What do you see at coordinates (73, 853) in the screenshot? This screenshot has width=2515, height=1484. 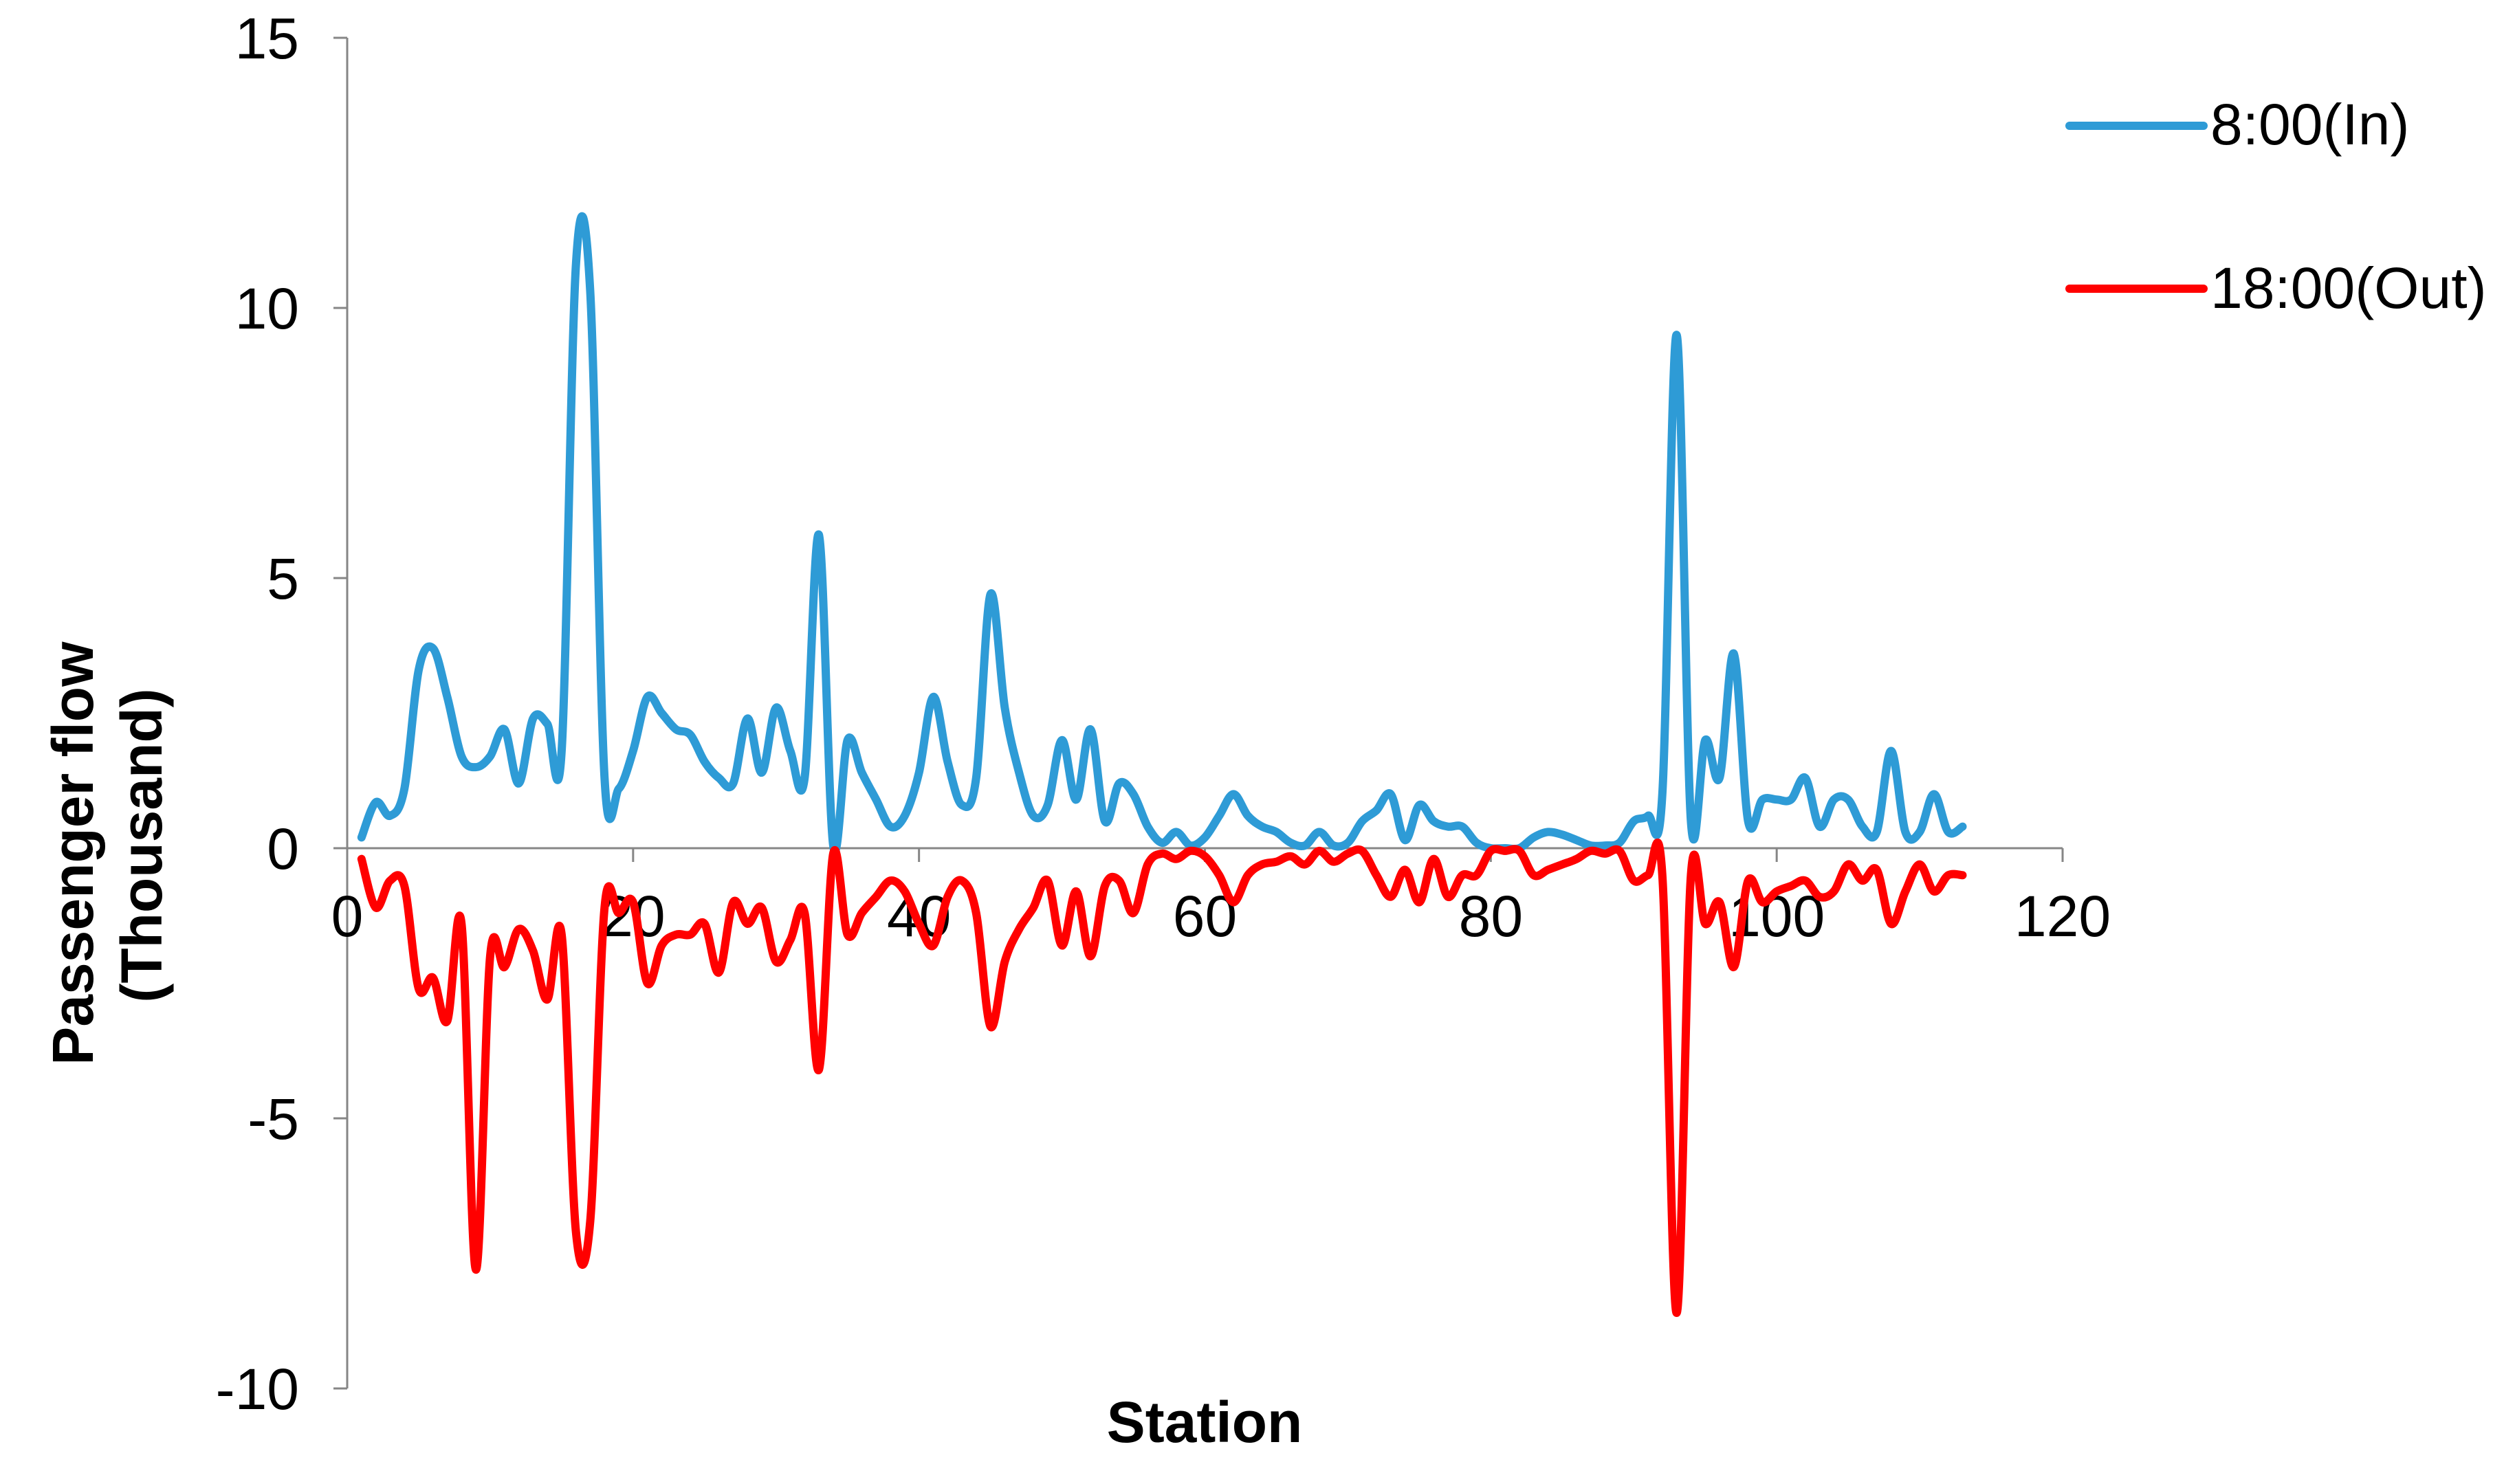 I see `y-axis-title-line-1: Passenger flow` at bounding box center [73, 853].